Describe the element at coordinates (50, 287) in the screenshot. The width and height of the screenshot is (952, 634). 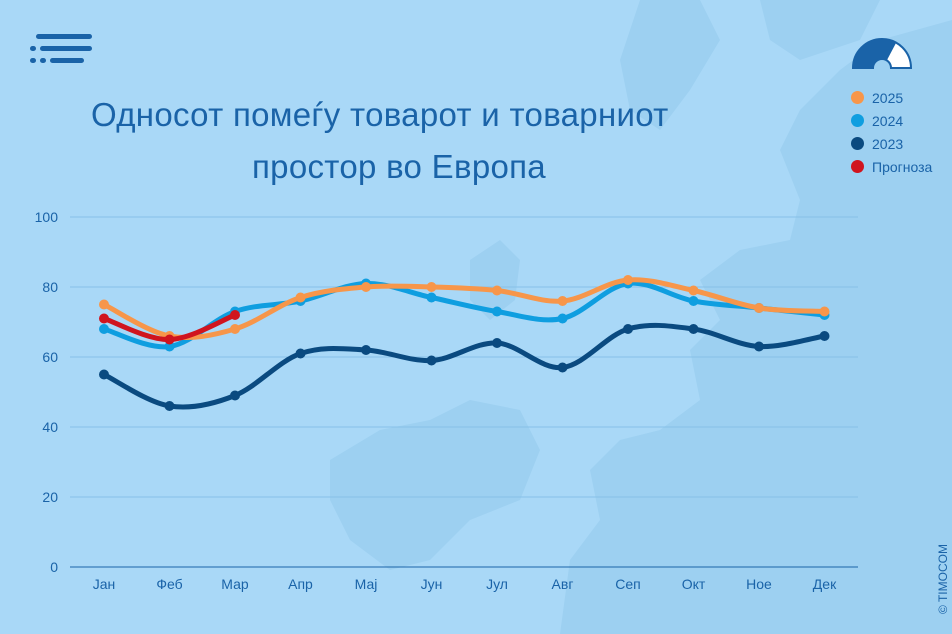
I see `y-tick-label: 80` at that location.